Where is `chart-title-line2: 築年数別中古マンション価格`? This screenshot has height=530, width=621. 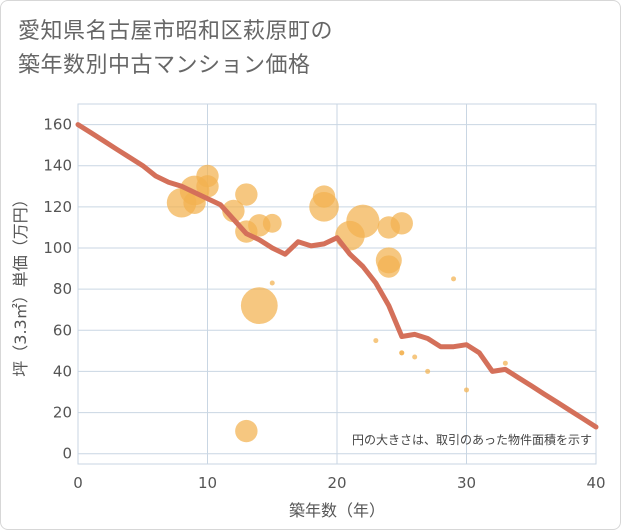 chart-title-line2: 築年数別中古マンション価格 is located at coordinates (164, 65).